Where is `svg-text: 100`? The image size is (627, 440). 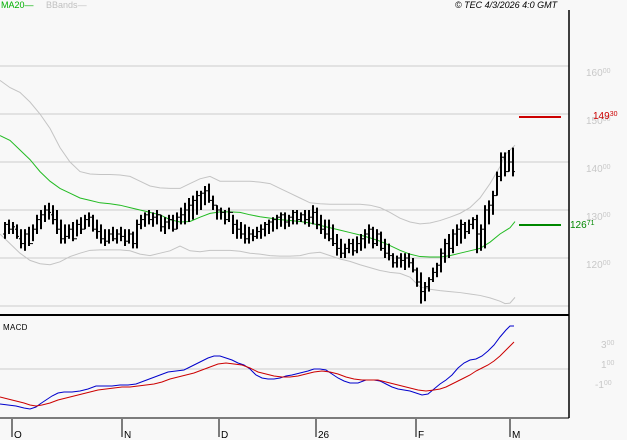
svg-text: 100 is located at coordinates (607, 365).